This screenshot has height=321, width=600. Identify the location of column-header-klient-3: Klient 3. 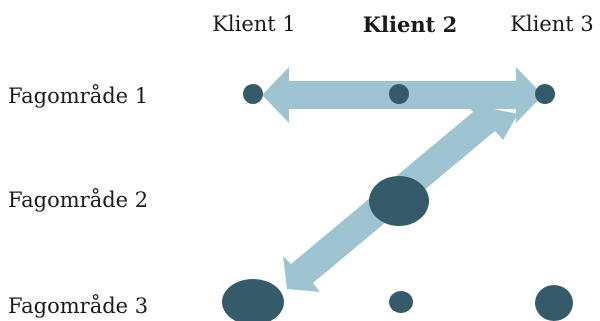
(552, 24).